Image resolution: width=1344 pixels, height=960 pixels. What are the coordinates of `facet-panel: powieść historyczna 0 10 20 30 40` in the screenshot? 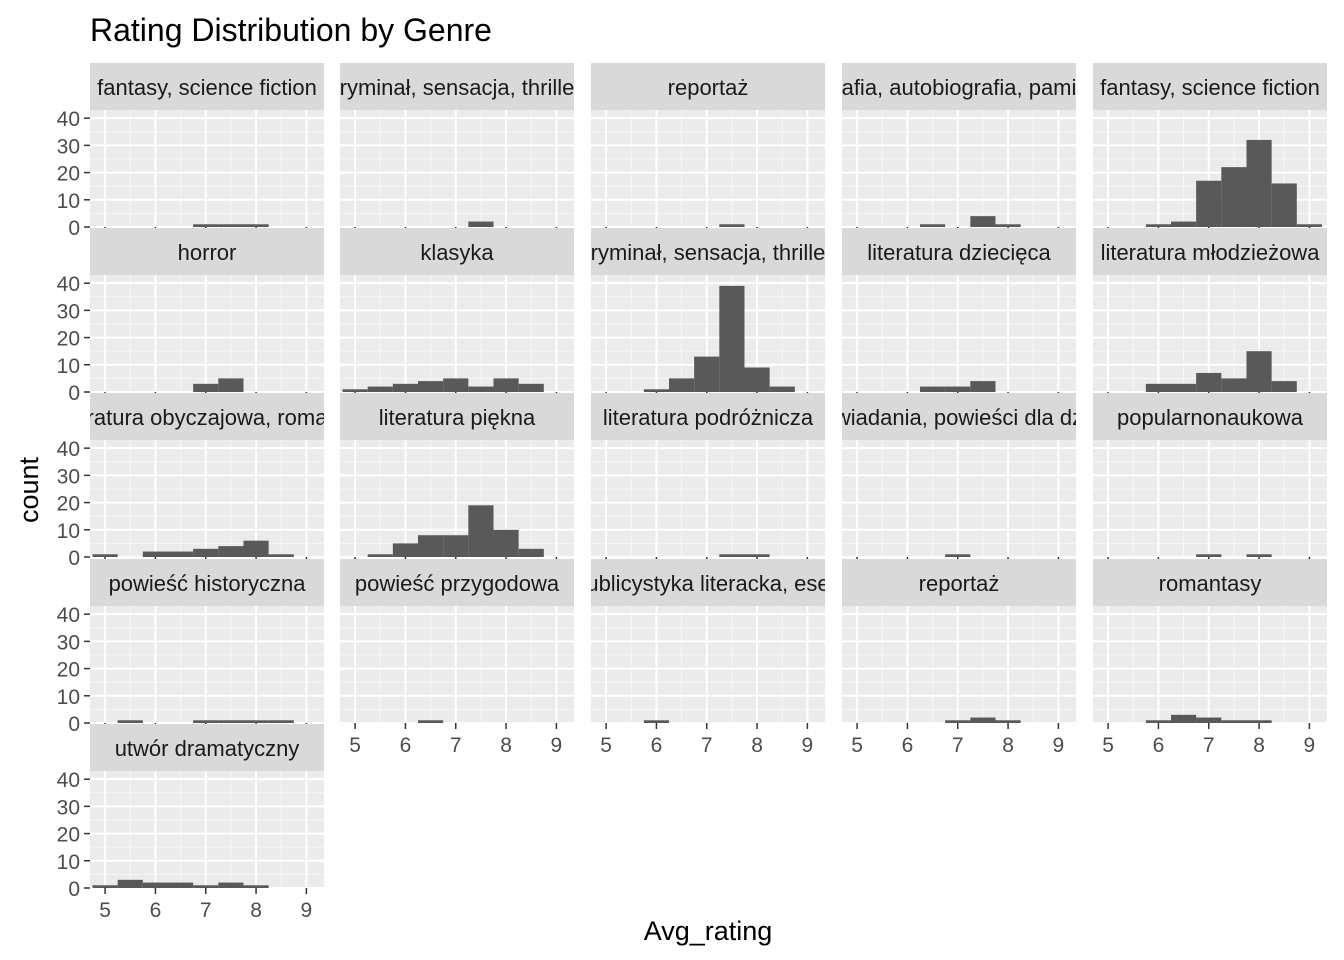 It's located at (190, 647).